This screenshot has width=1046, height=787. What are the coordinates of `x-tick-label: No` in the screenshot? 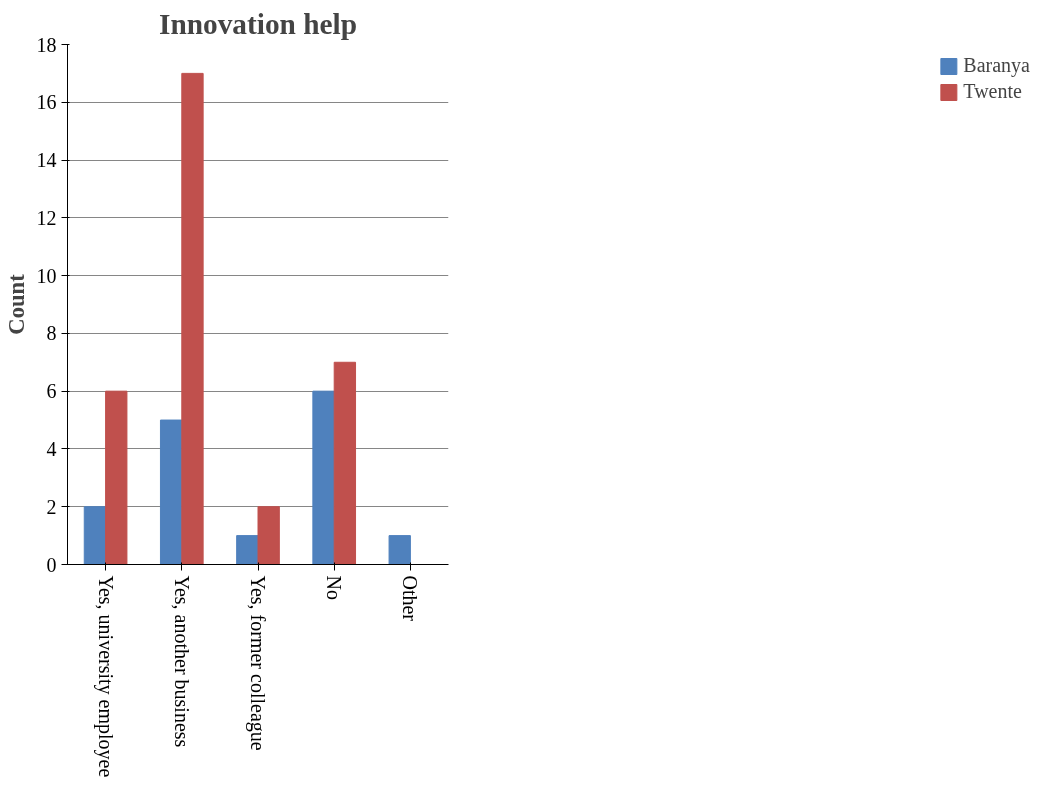 It's located at (334, 587).